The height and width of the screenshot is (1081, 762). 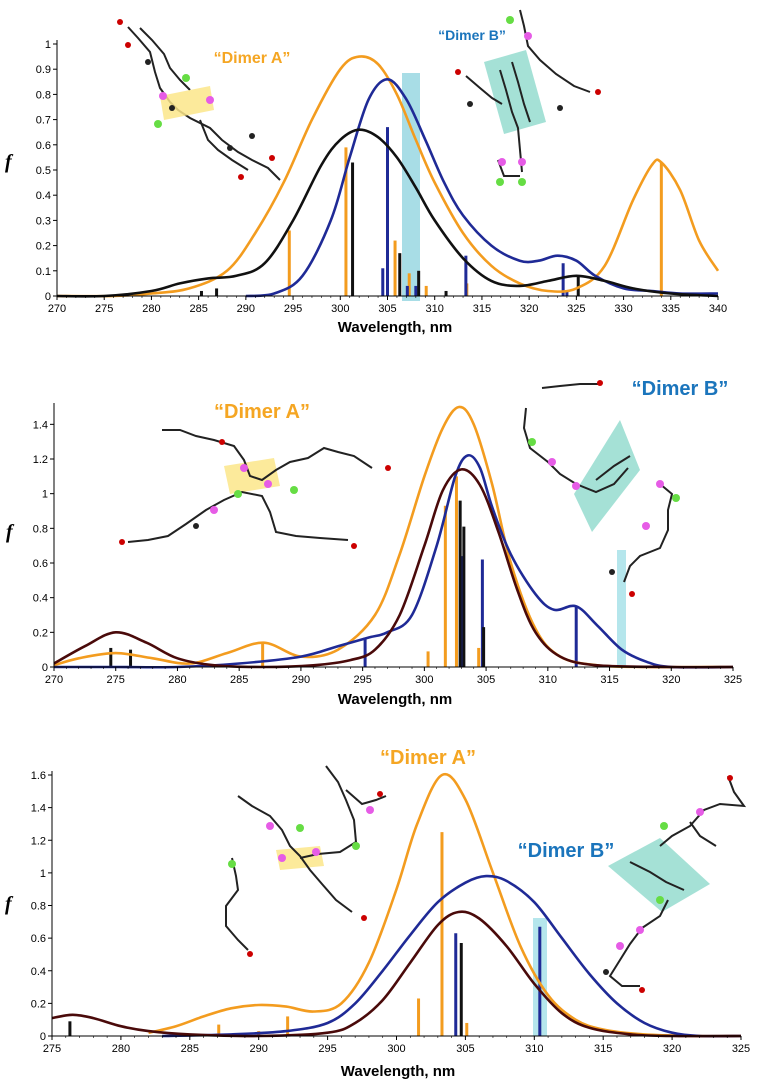 What do you see at coordinates (623, 309) in the screenshot?
I see `x-tick-label: 330` at bounding box center [623, 309].